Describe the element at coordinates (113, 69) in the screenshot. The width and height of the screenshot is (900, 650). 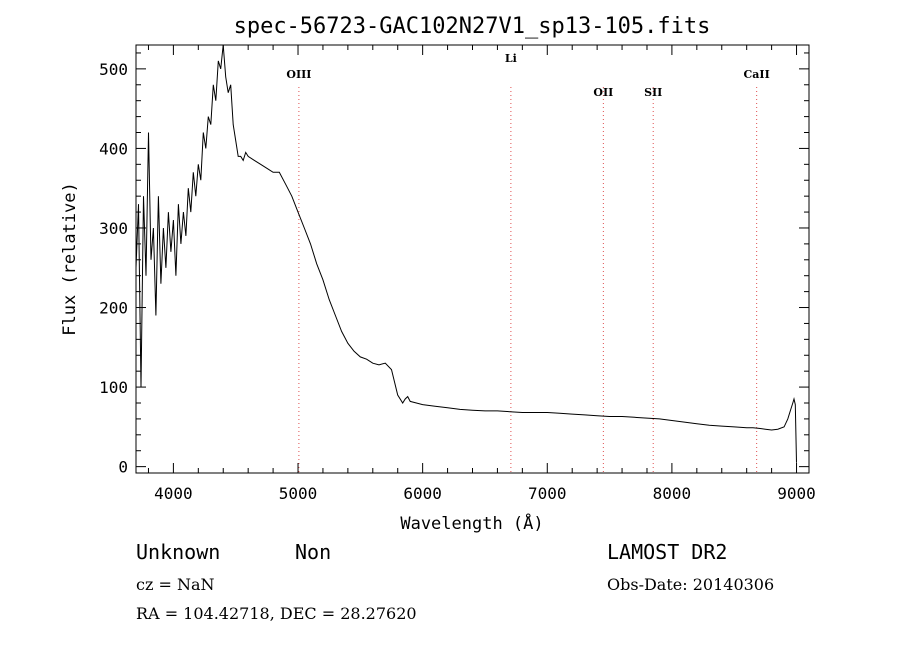
I see `y-tick-label: 500` at that location.